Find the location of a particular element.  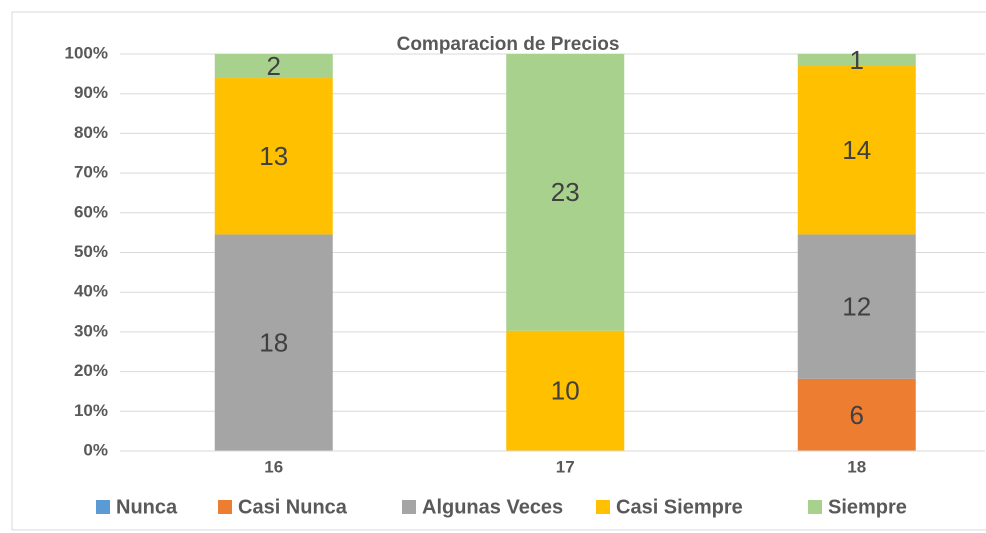

y-tick-label: 60% is located at coordinates (91, 211).